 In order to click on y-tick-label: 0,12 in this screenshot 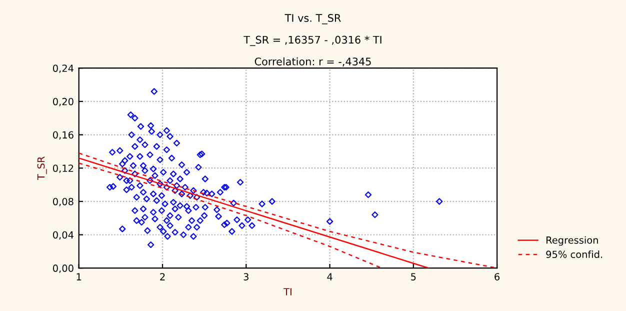, I will do `click(63, 168)`.